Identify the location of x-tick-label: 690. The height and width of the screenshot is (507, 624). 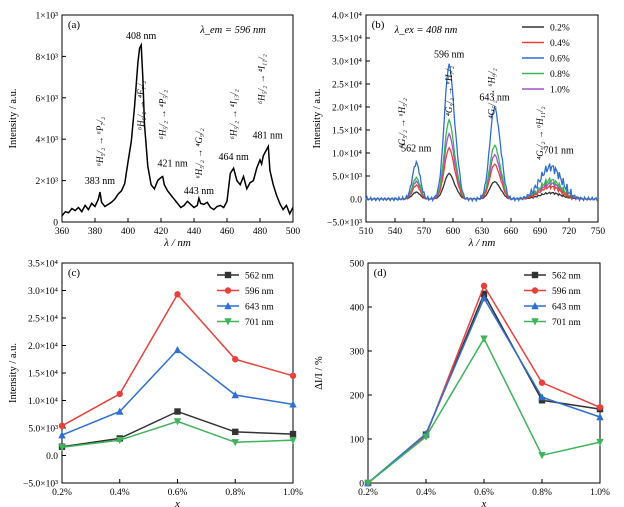
(540, 232).